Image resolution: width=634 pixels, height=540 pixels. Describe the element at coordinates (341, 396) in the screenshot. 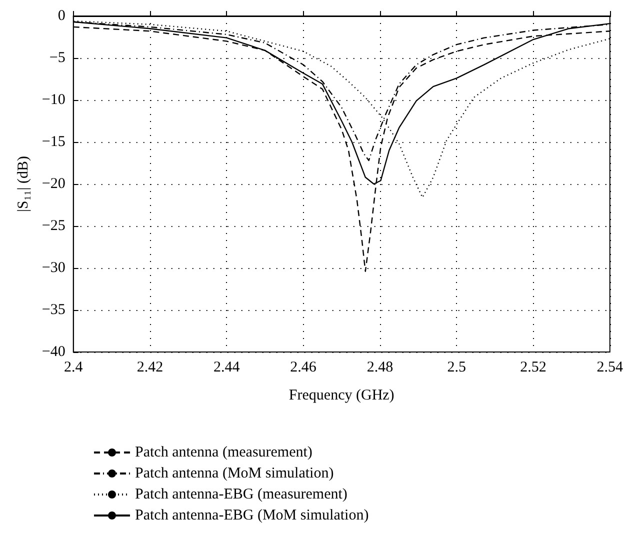

I see `x-axis-title: Frequency (GHz)` at that location.